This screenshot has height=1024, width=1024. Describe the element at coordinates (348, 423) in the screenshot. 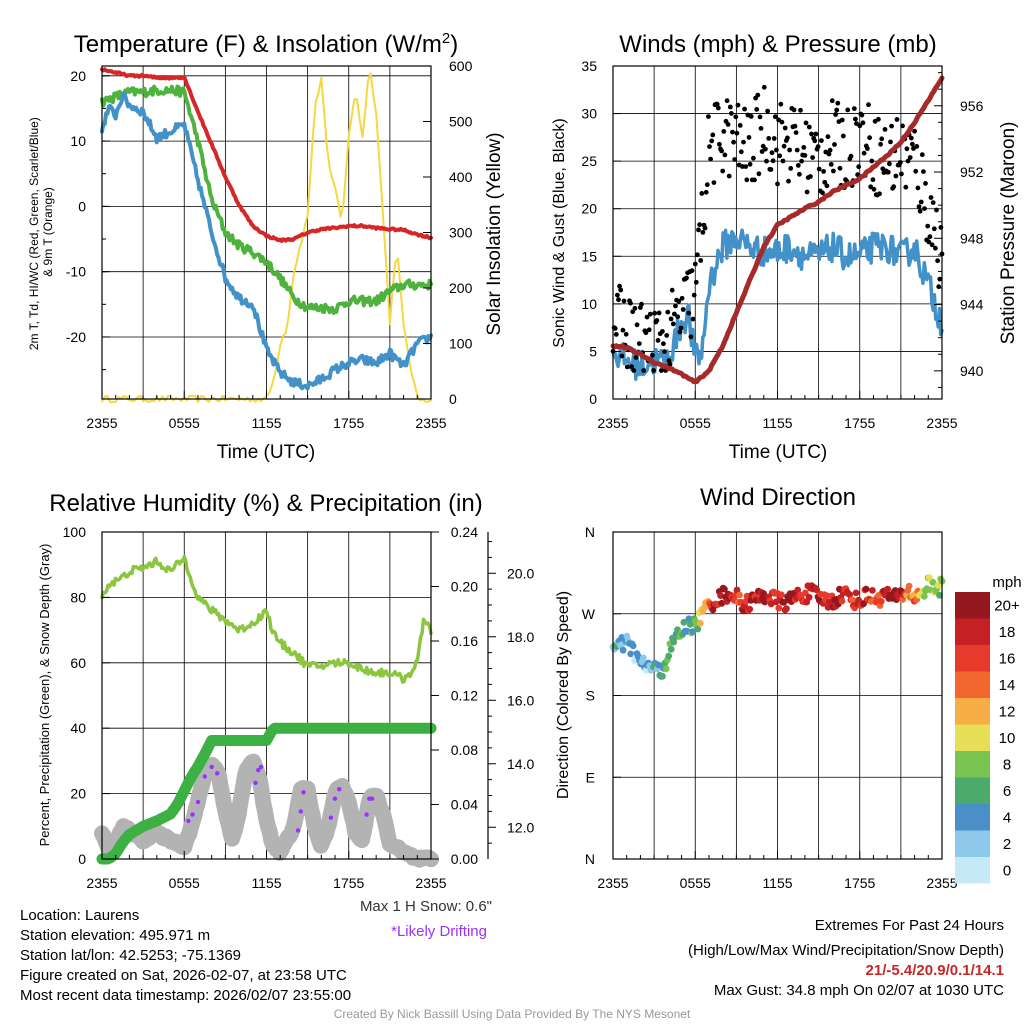

I see `temperature-xtick-label: 1755` at that location.